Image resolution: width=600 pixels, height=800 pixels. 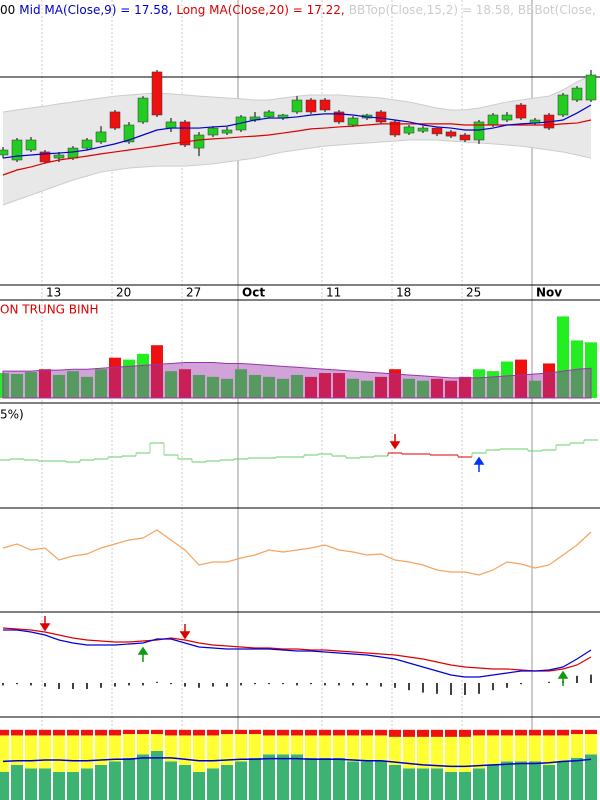 What do you see at coordinates (431, 10) in the screenshot?
I see `legend-entry: BBTop(Close,15,2) = 18.58,` at bounding box center [431, 10].